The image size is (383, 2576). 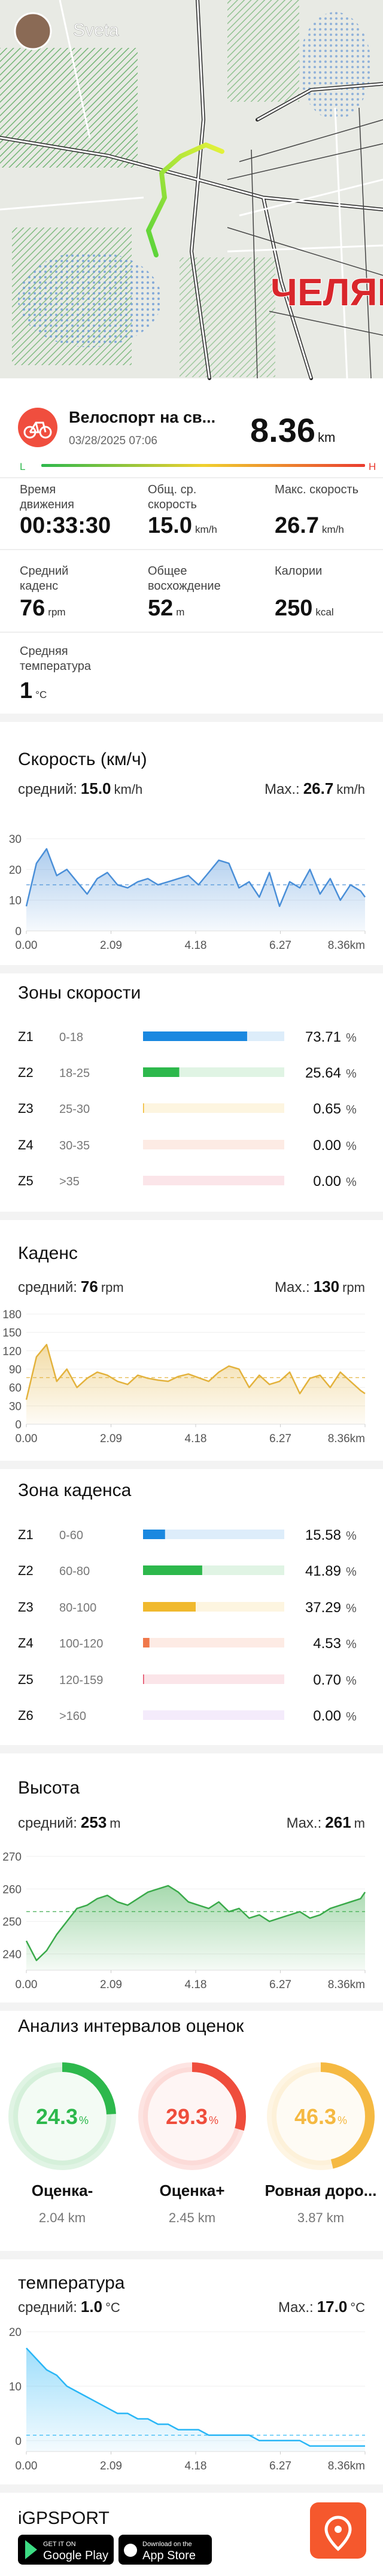 I want to click on avg-stat: средний: 253 m, so click(x=69, y=1822).